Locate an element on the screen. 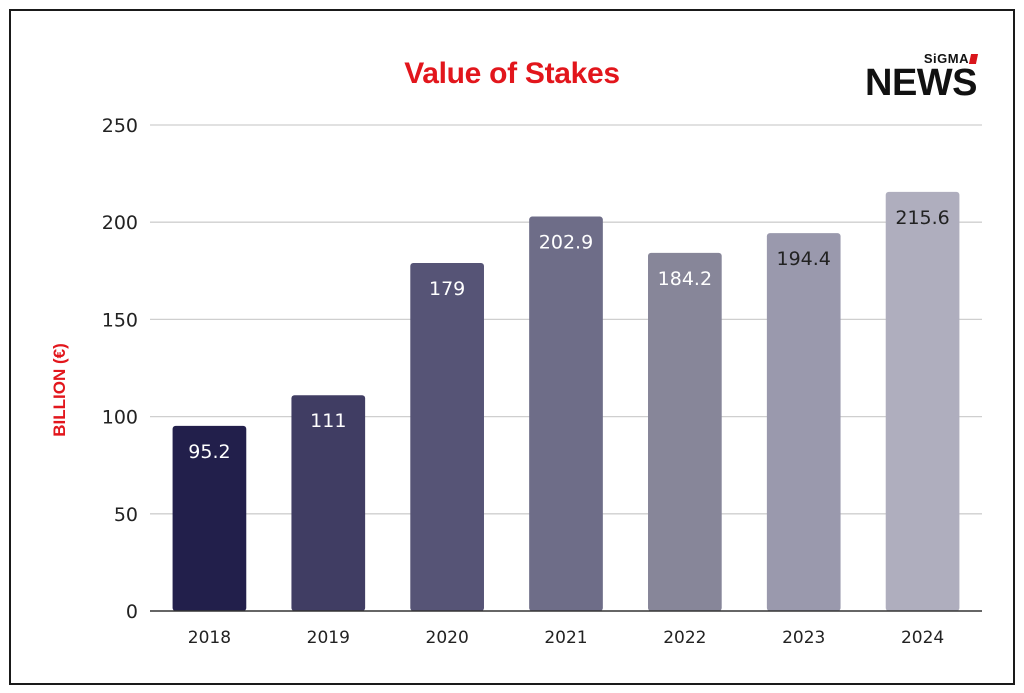 This screenshot has height=693, width=1024. data-label-2024: 215.6 is located at coordinates (922, 218).